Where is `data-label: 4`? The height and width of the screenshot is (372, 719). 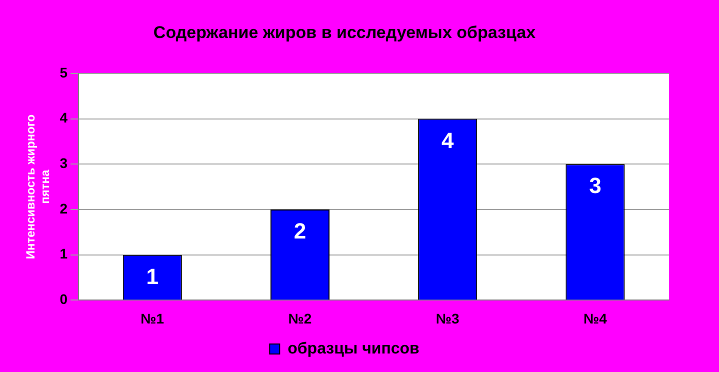 data-label: 4 is located at coordinates (447, 140).